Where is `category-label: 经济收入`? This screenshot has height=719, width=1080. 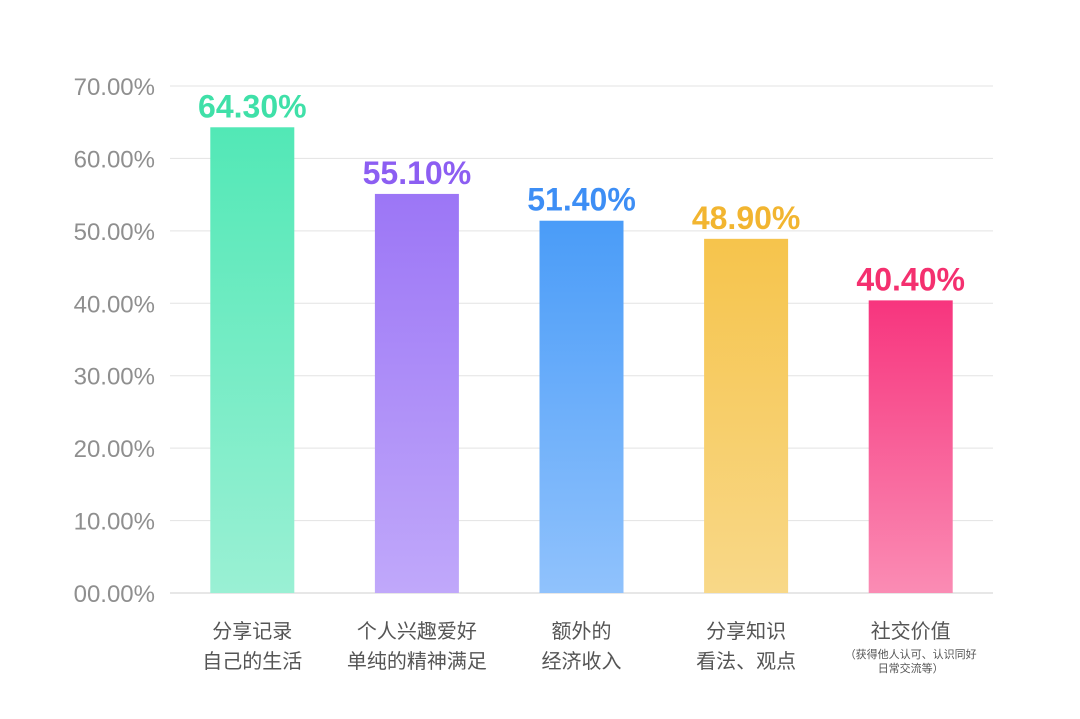 category-label: 经济收入 is located at coordinates (582, 661).